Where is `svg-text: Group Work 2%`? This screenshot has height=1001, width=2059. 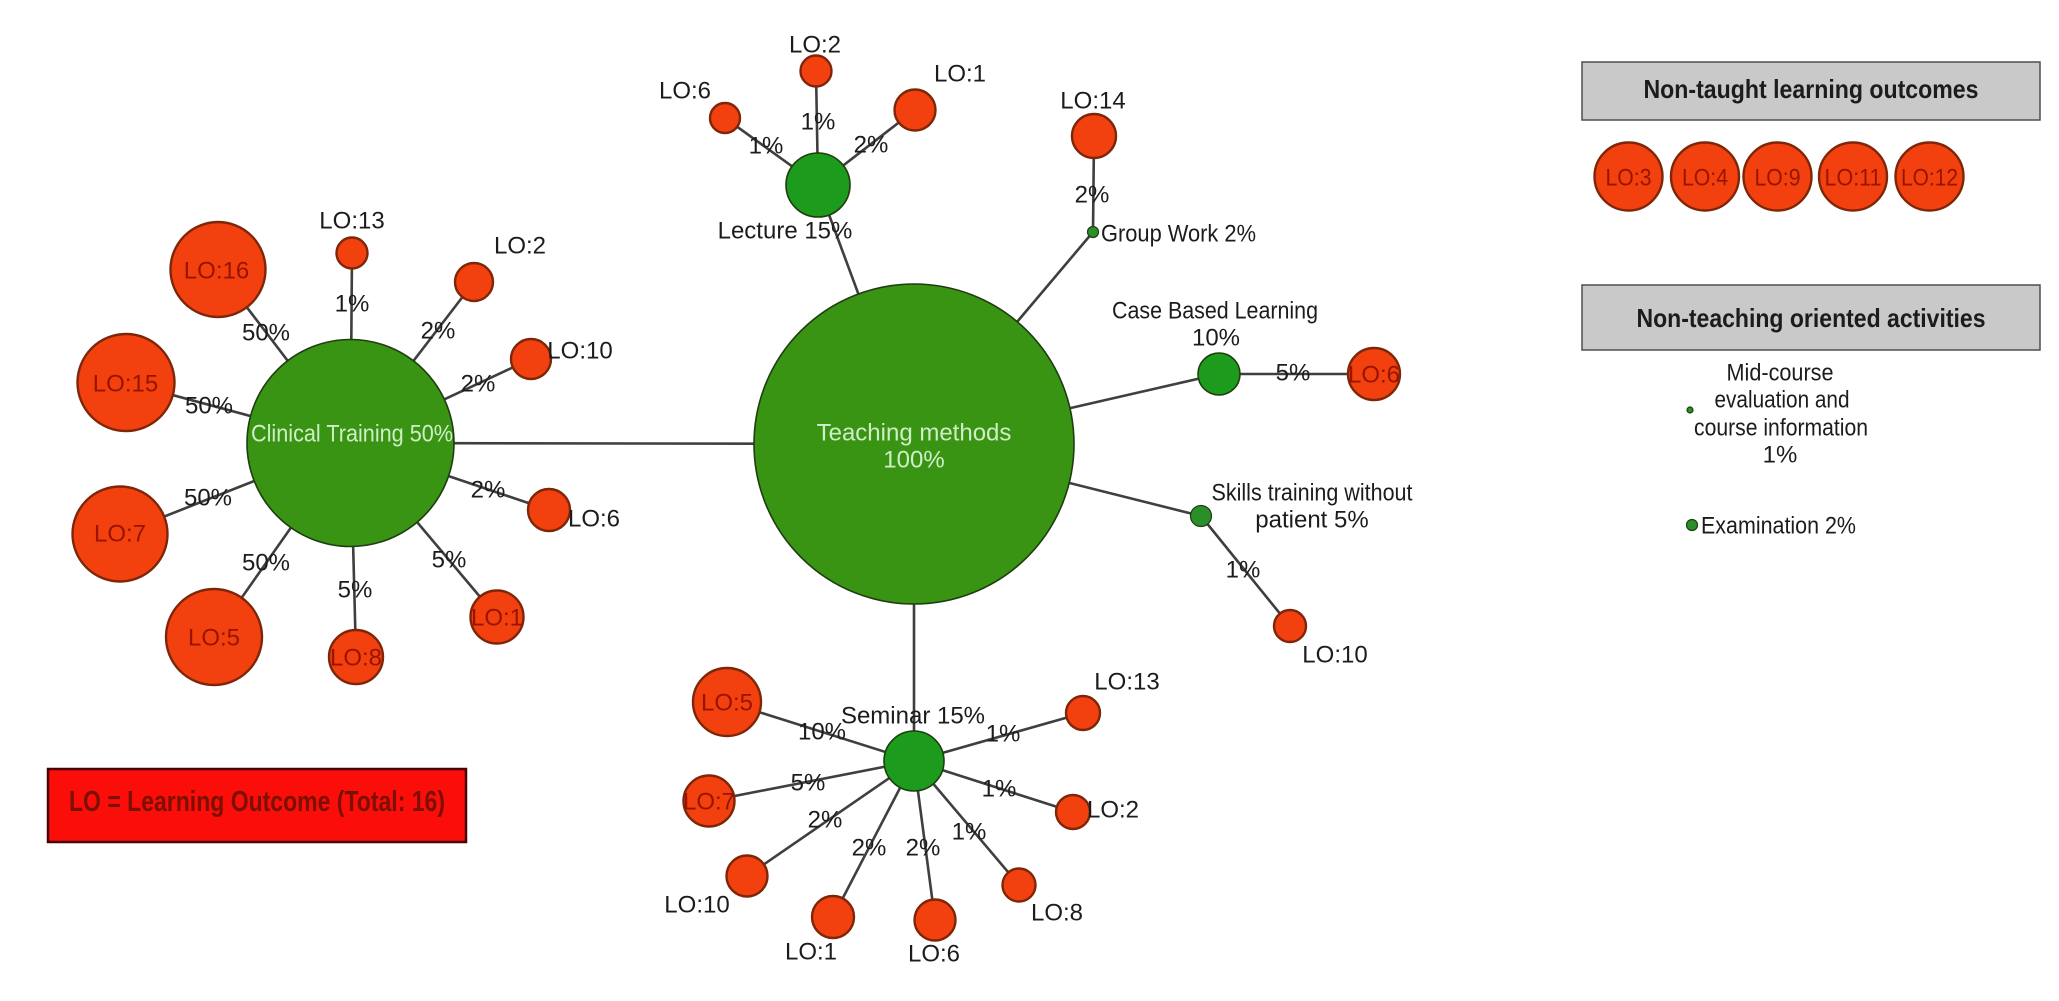 svg-text: Group Work 2% is located at coordinates (1178, 234).